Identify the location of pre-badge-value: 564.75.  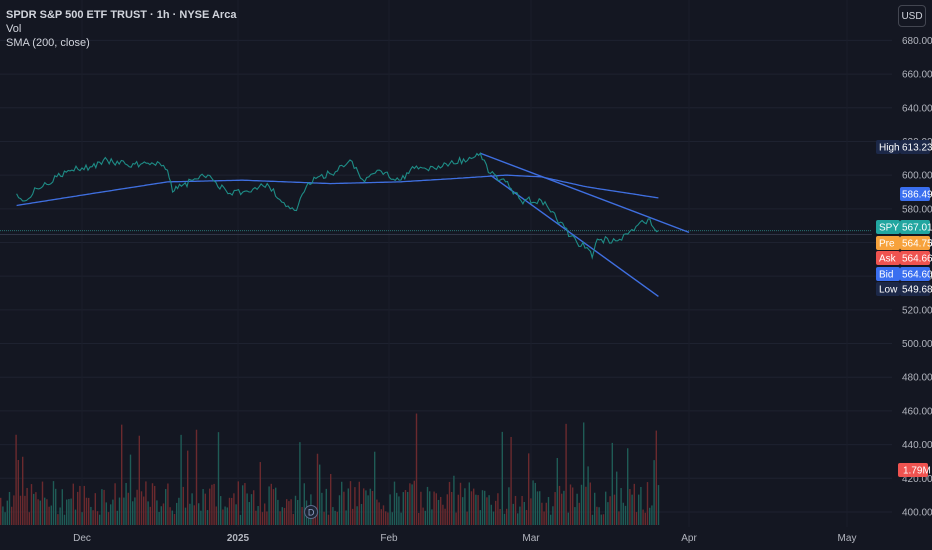
(917, 244).